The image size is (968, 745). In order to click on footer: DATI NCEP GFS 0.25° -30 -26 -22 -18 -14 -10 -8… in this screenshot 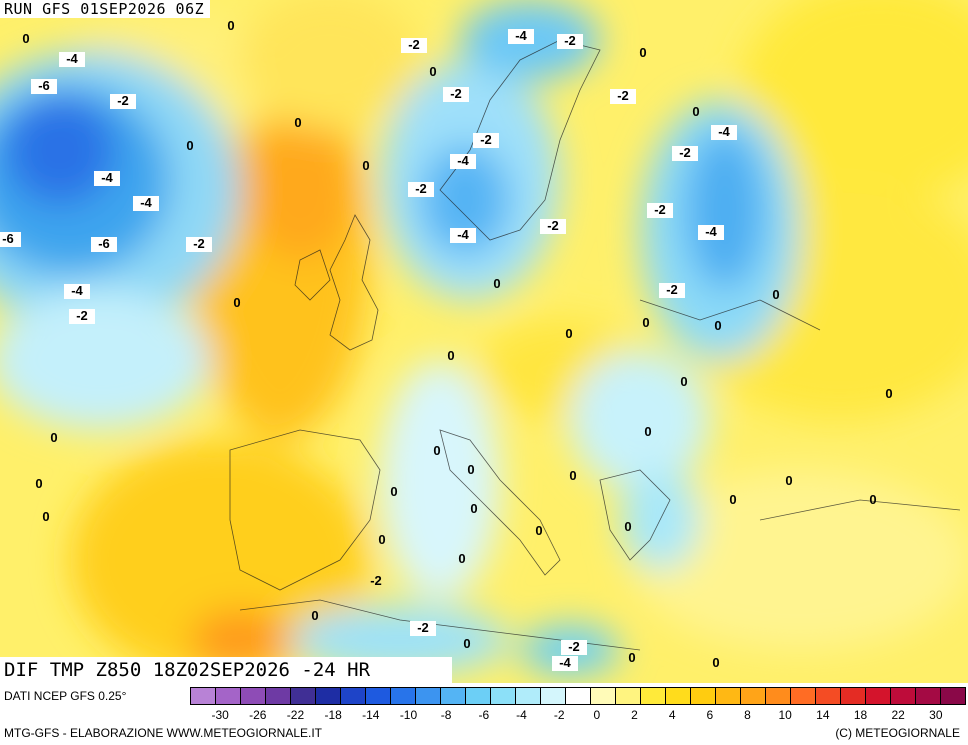, I will do `click(484, 714)`.